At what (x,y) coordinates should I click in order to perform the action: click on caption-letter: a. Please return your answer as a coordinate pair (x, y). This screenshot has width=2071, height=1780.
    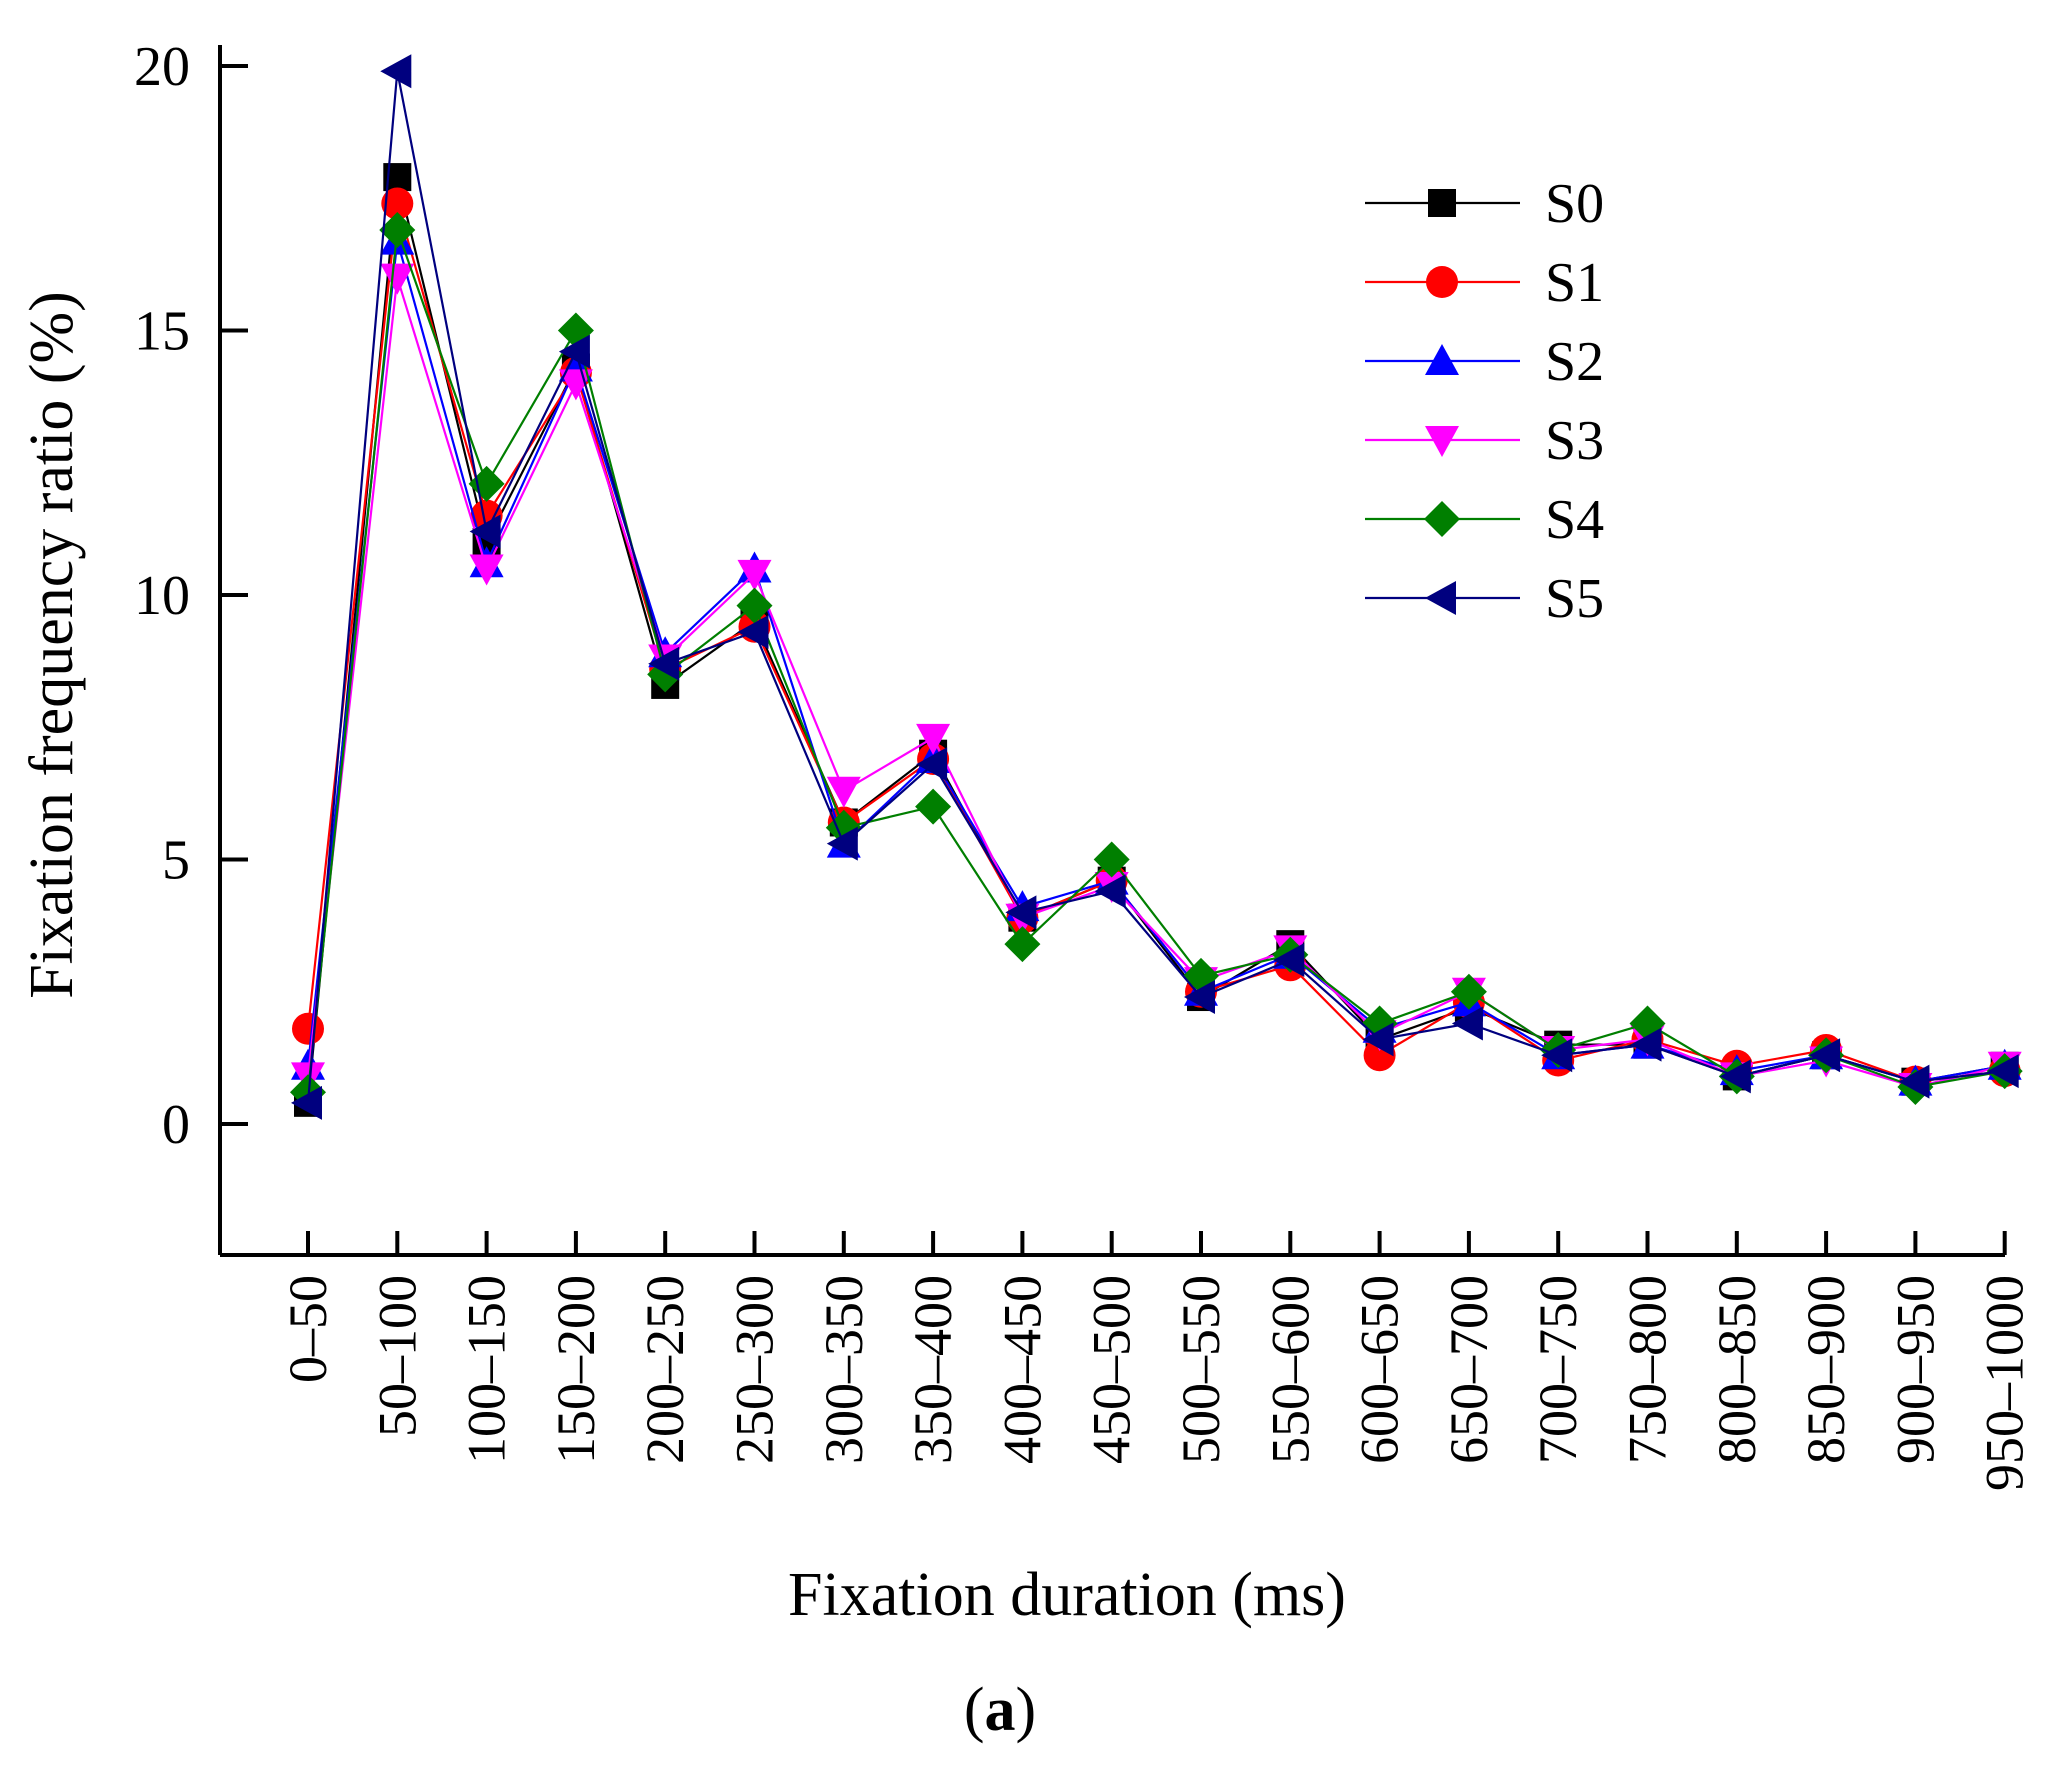
    Looking at the image, I should click on (1000, 1710).